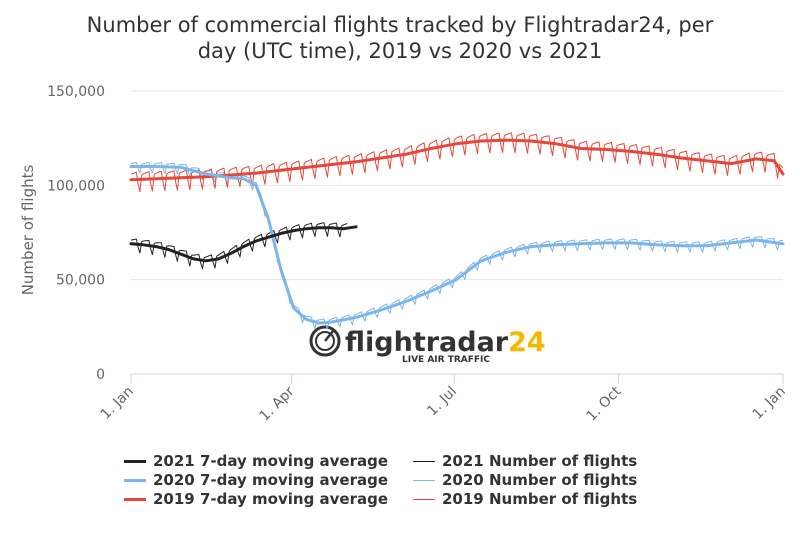  What do you see at coordinates (271, 499) in the screenshot?
I see `legend-label: 2019 7-day moving average` at bounding box center [271, 499].